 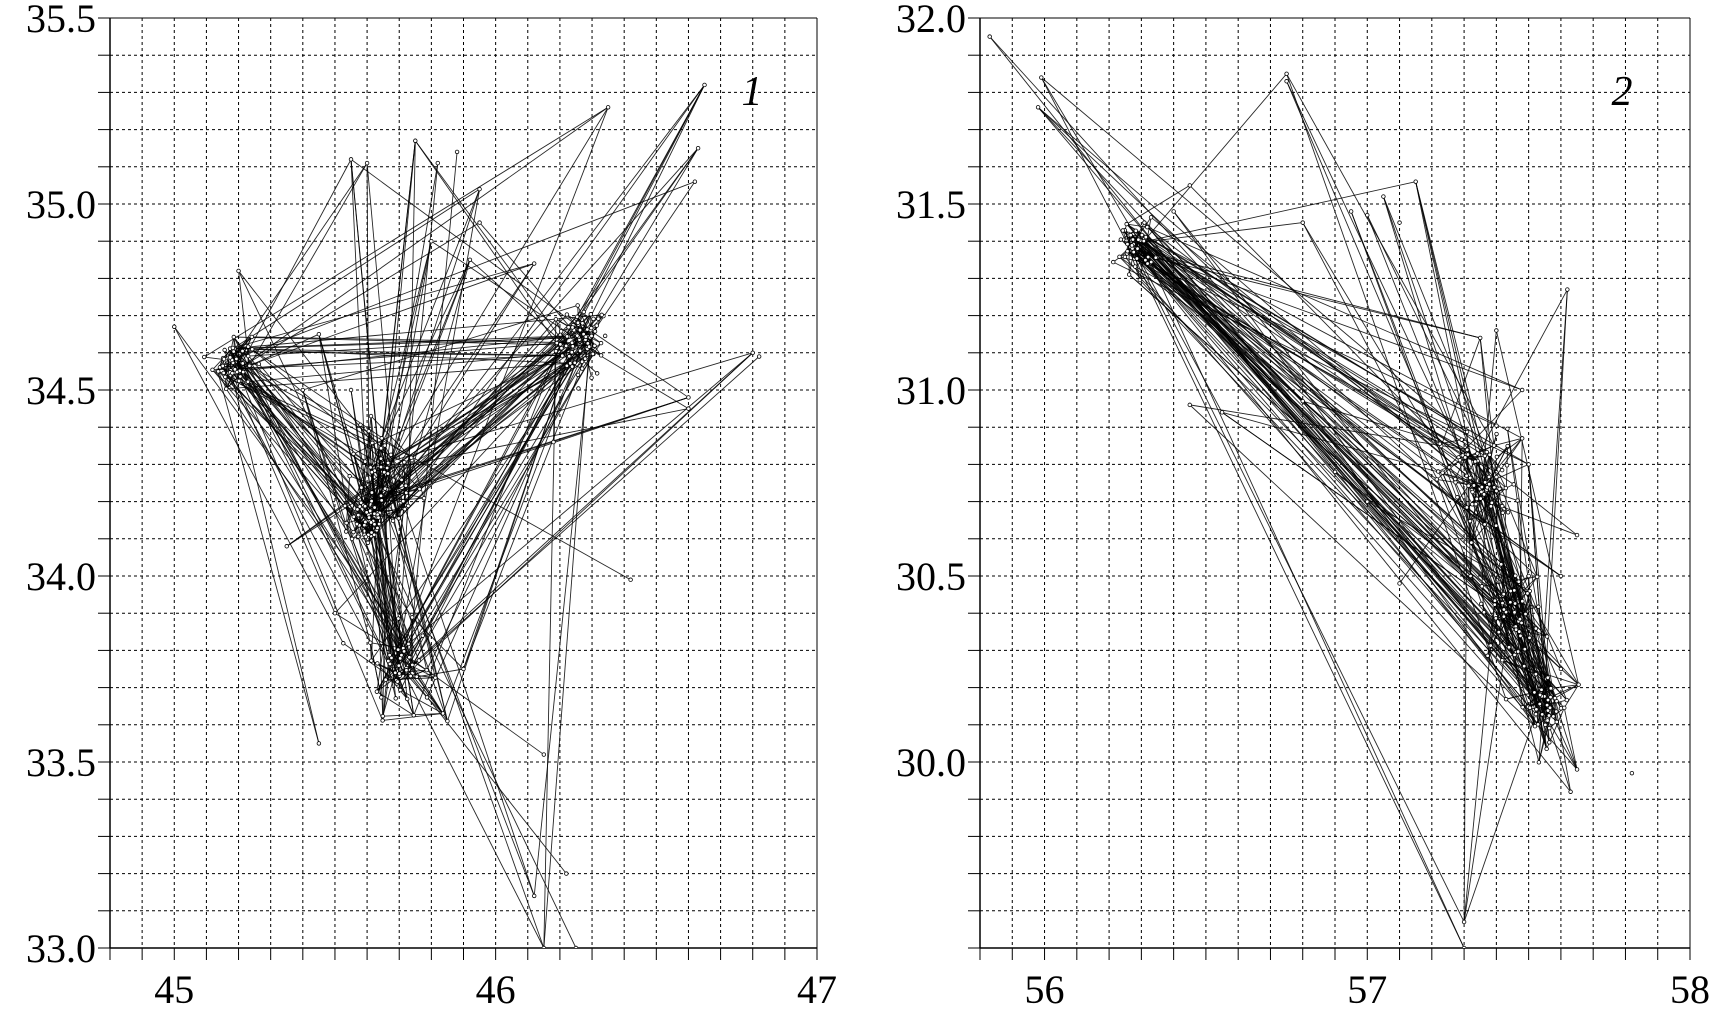 What do you see at coordinates (61, 948) in the screenshot?
I see `y-tick-label: 33.0` at bounding box center [61, 948].